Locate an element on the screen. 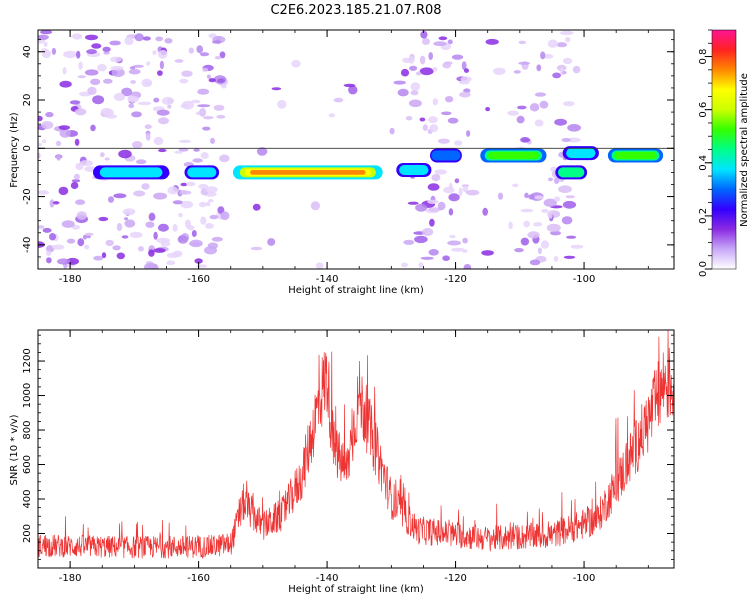 Image resolution: width=750 pixels, height=604 pixels. y-tick-label: 0 is located at coordinates (27, 148).